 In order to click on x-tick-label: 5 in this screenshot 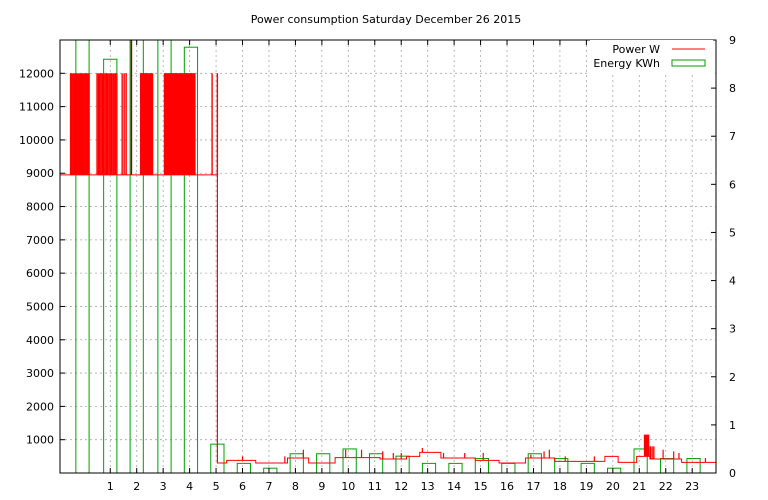, I will do `click(216, 486)`.